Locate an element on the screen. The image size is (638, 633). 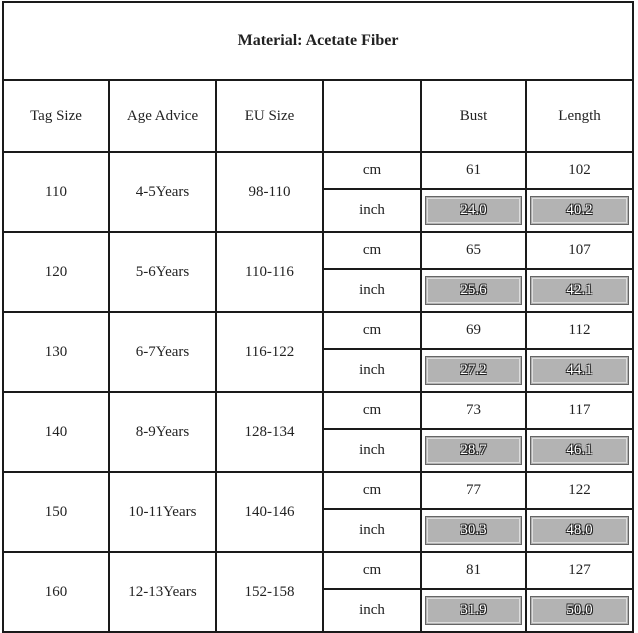
length-inch-value: 42.1 is located at coordinates (580, 290).